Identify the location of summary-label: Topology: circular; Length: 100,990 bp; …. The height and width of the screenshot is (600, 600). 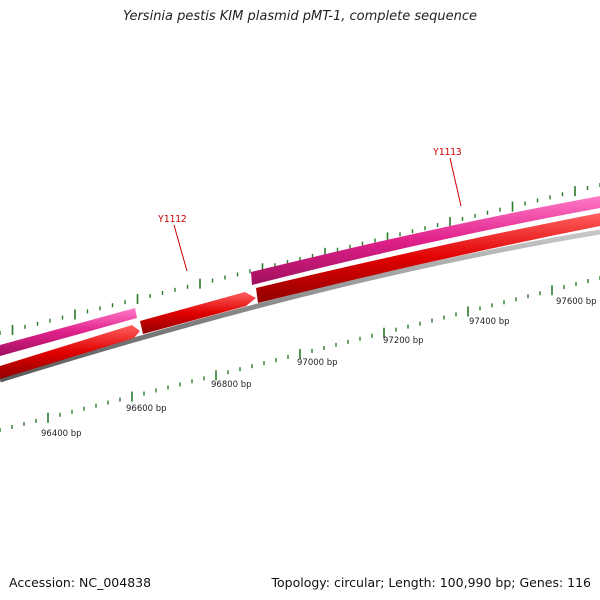
(431, 582).